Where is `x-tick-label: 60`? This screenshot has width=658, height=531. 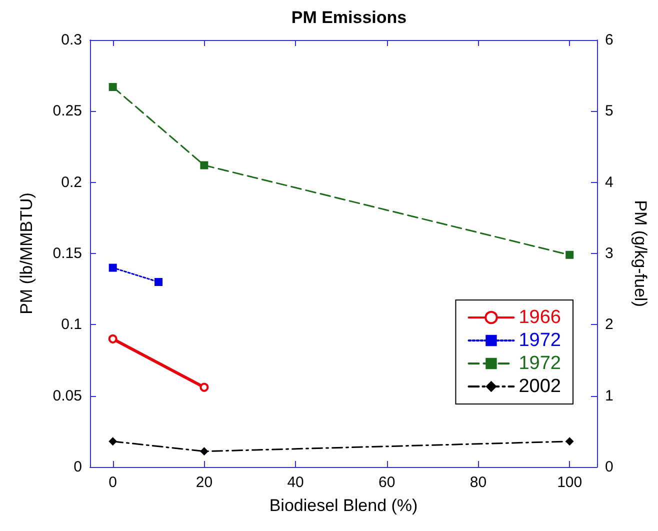 x-tick-label: 60 is located at coordinates (387, 482).